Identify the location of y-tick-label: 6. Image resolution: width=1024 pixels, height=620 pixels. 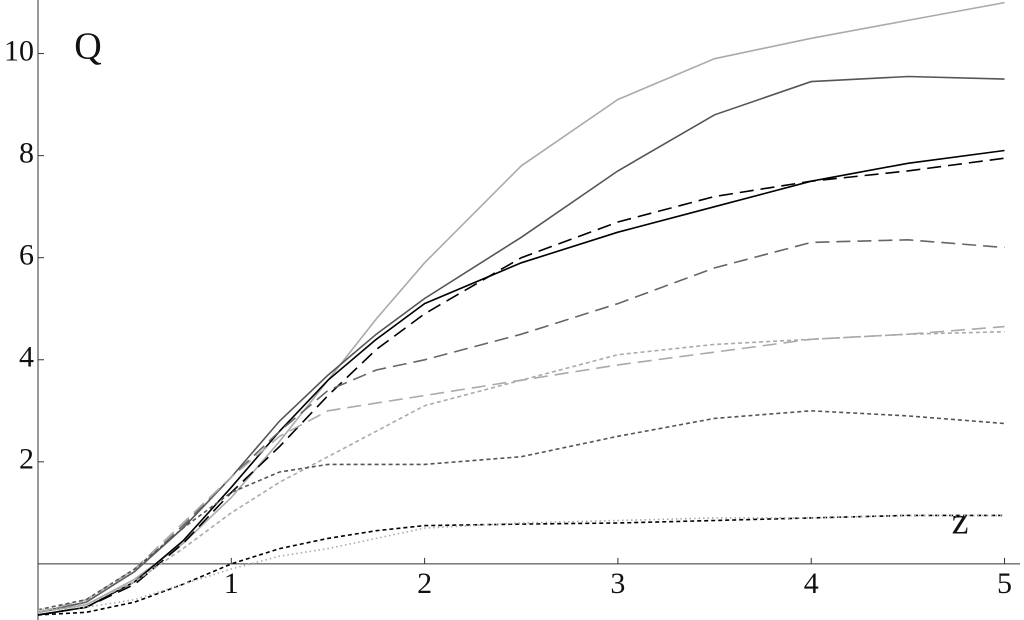
(26, 255).